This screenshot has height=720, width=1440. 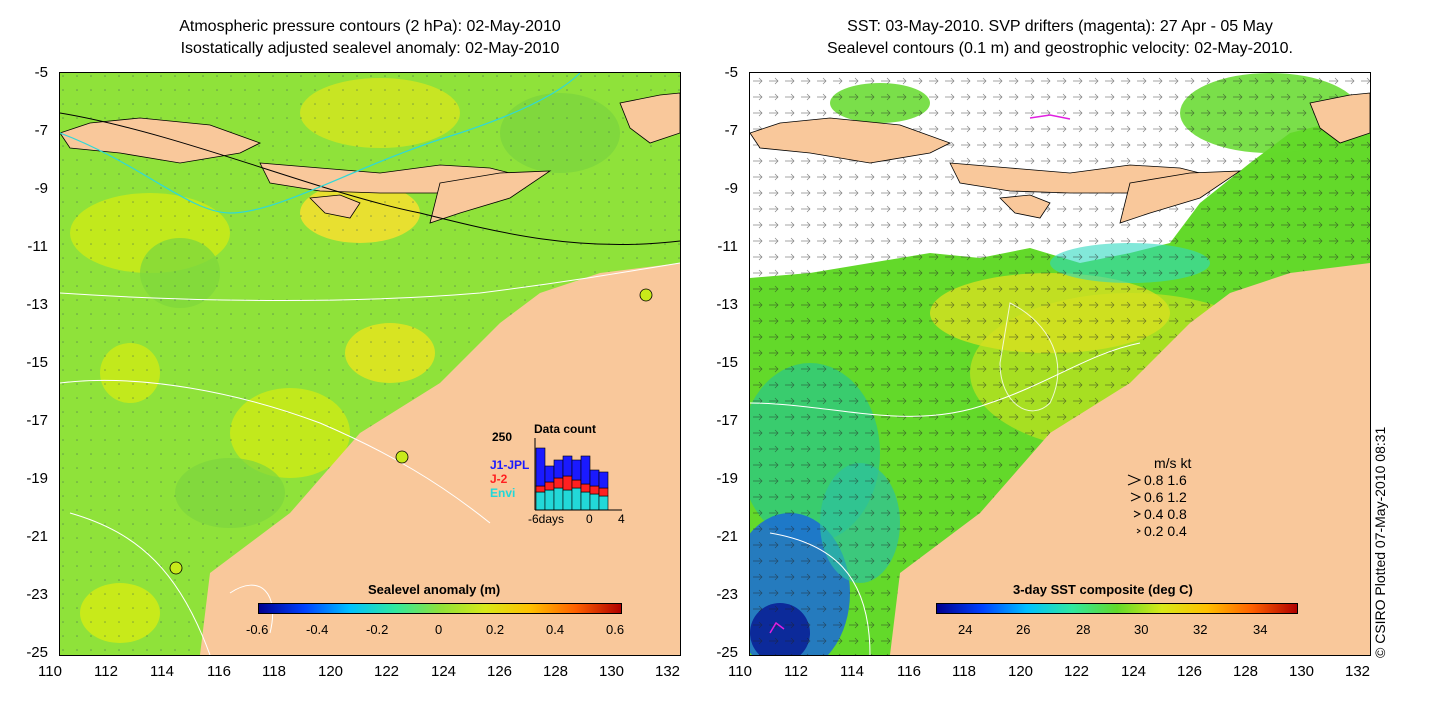 I want to click on left-xtick: 132, so click(x=668, y=671).